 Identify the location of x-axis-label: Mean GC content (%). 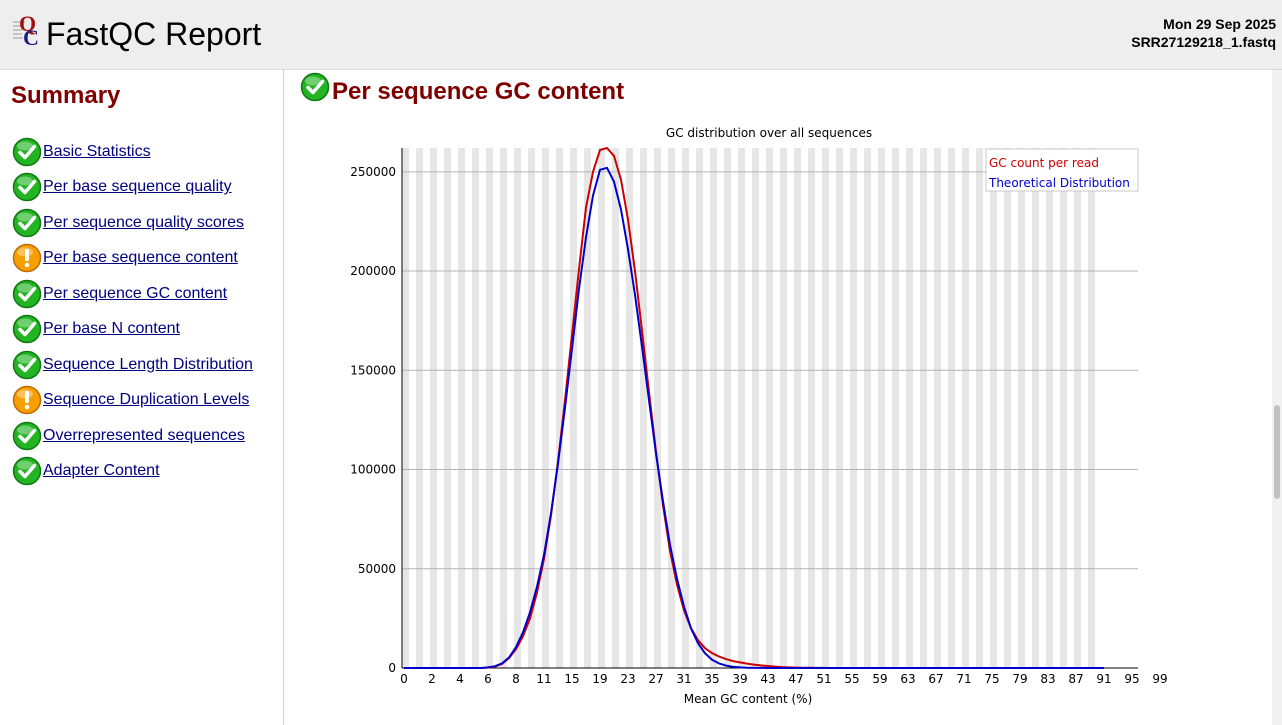
(748, 699).